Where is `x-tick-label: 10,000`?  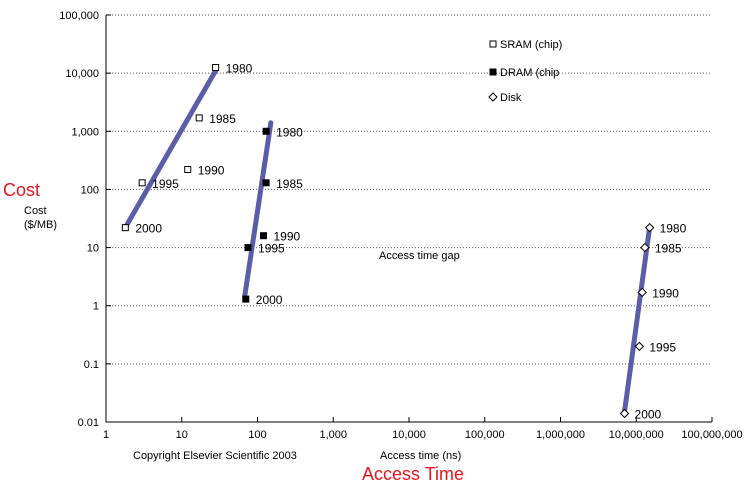 x-tick-label: 10,000 is located at coordinates (409, 435).